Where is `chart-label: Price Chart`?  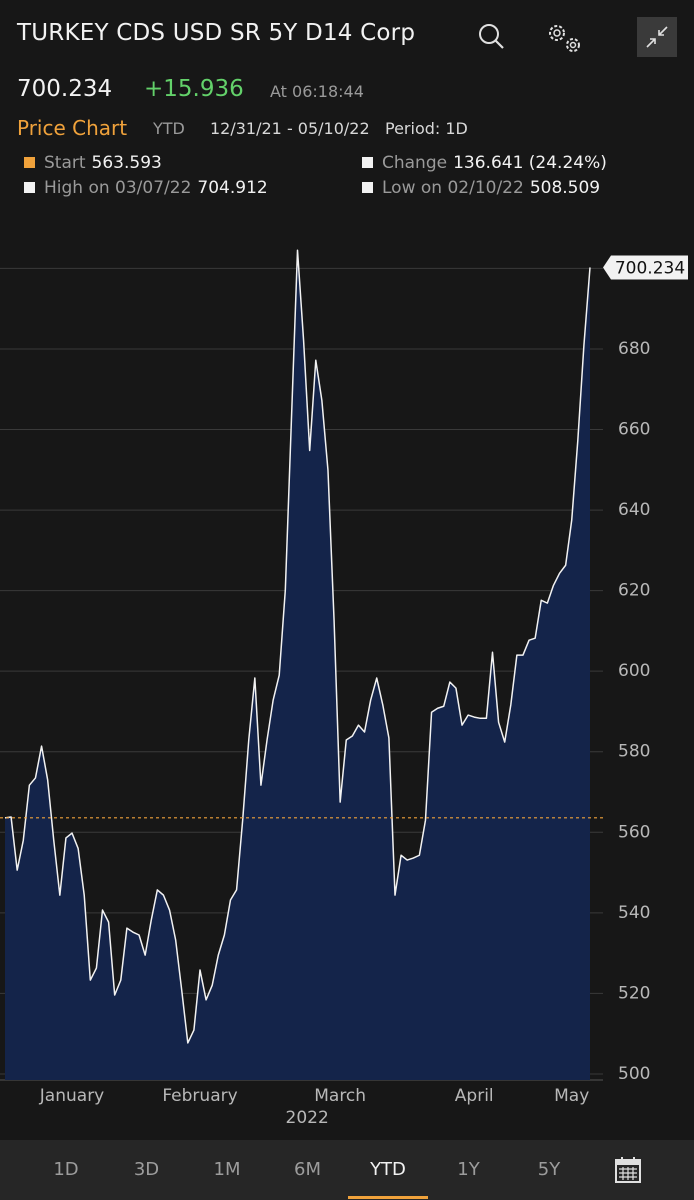
chart-label: Price Chart is located at coordinates (72, 128).